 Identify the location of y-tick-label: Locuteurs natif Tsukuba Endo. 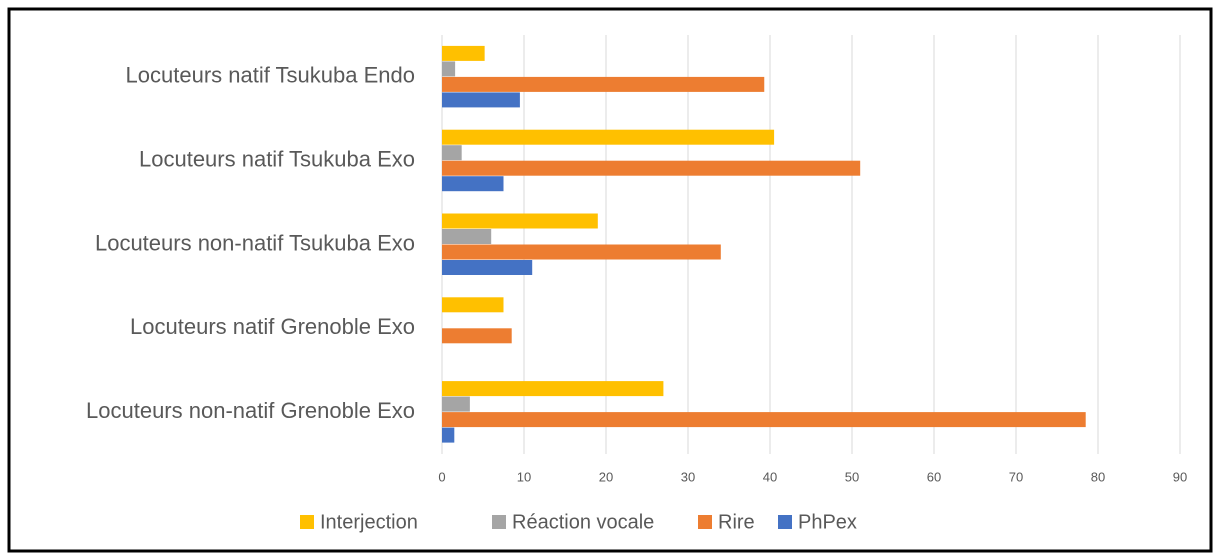
(270, 75).